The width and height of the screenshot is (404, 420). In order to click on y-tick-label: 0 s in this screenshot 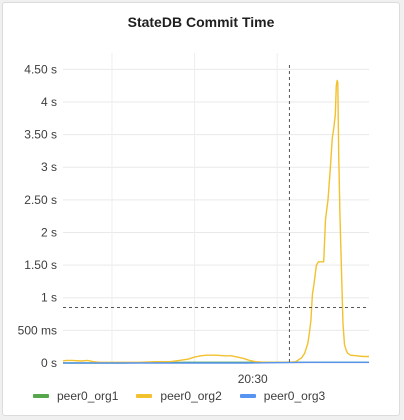, I will do `click(49, 363)`.